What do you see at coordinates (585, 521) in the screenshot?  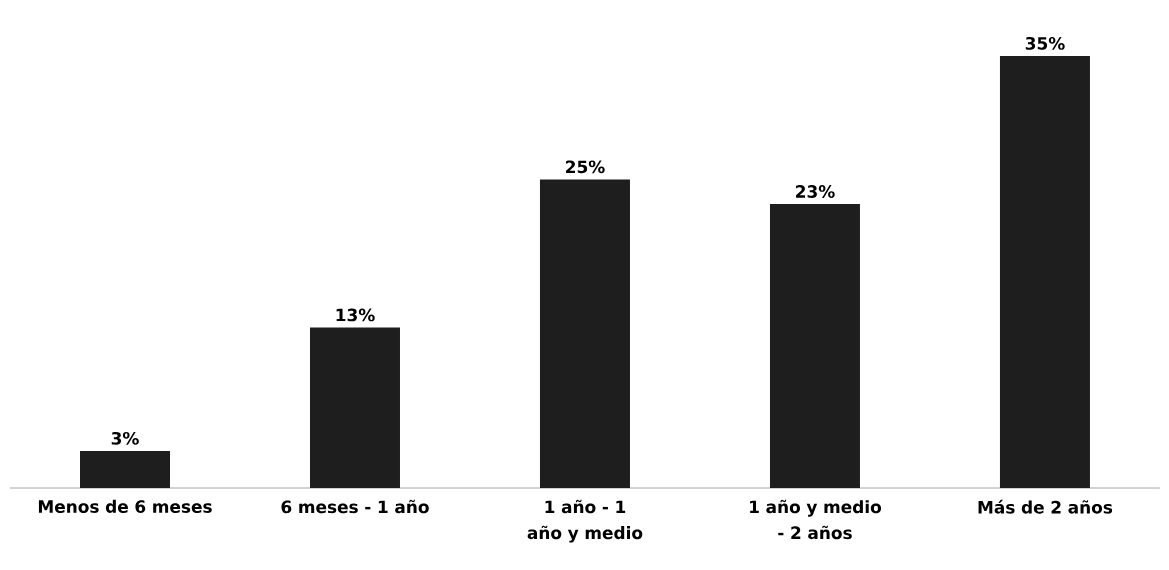 I see `x-tick-label: 1 año - 1 año y medio` at bounding box center [585, 521].